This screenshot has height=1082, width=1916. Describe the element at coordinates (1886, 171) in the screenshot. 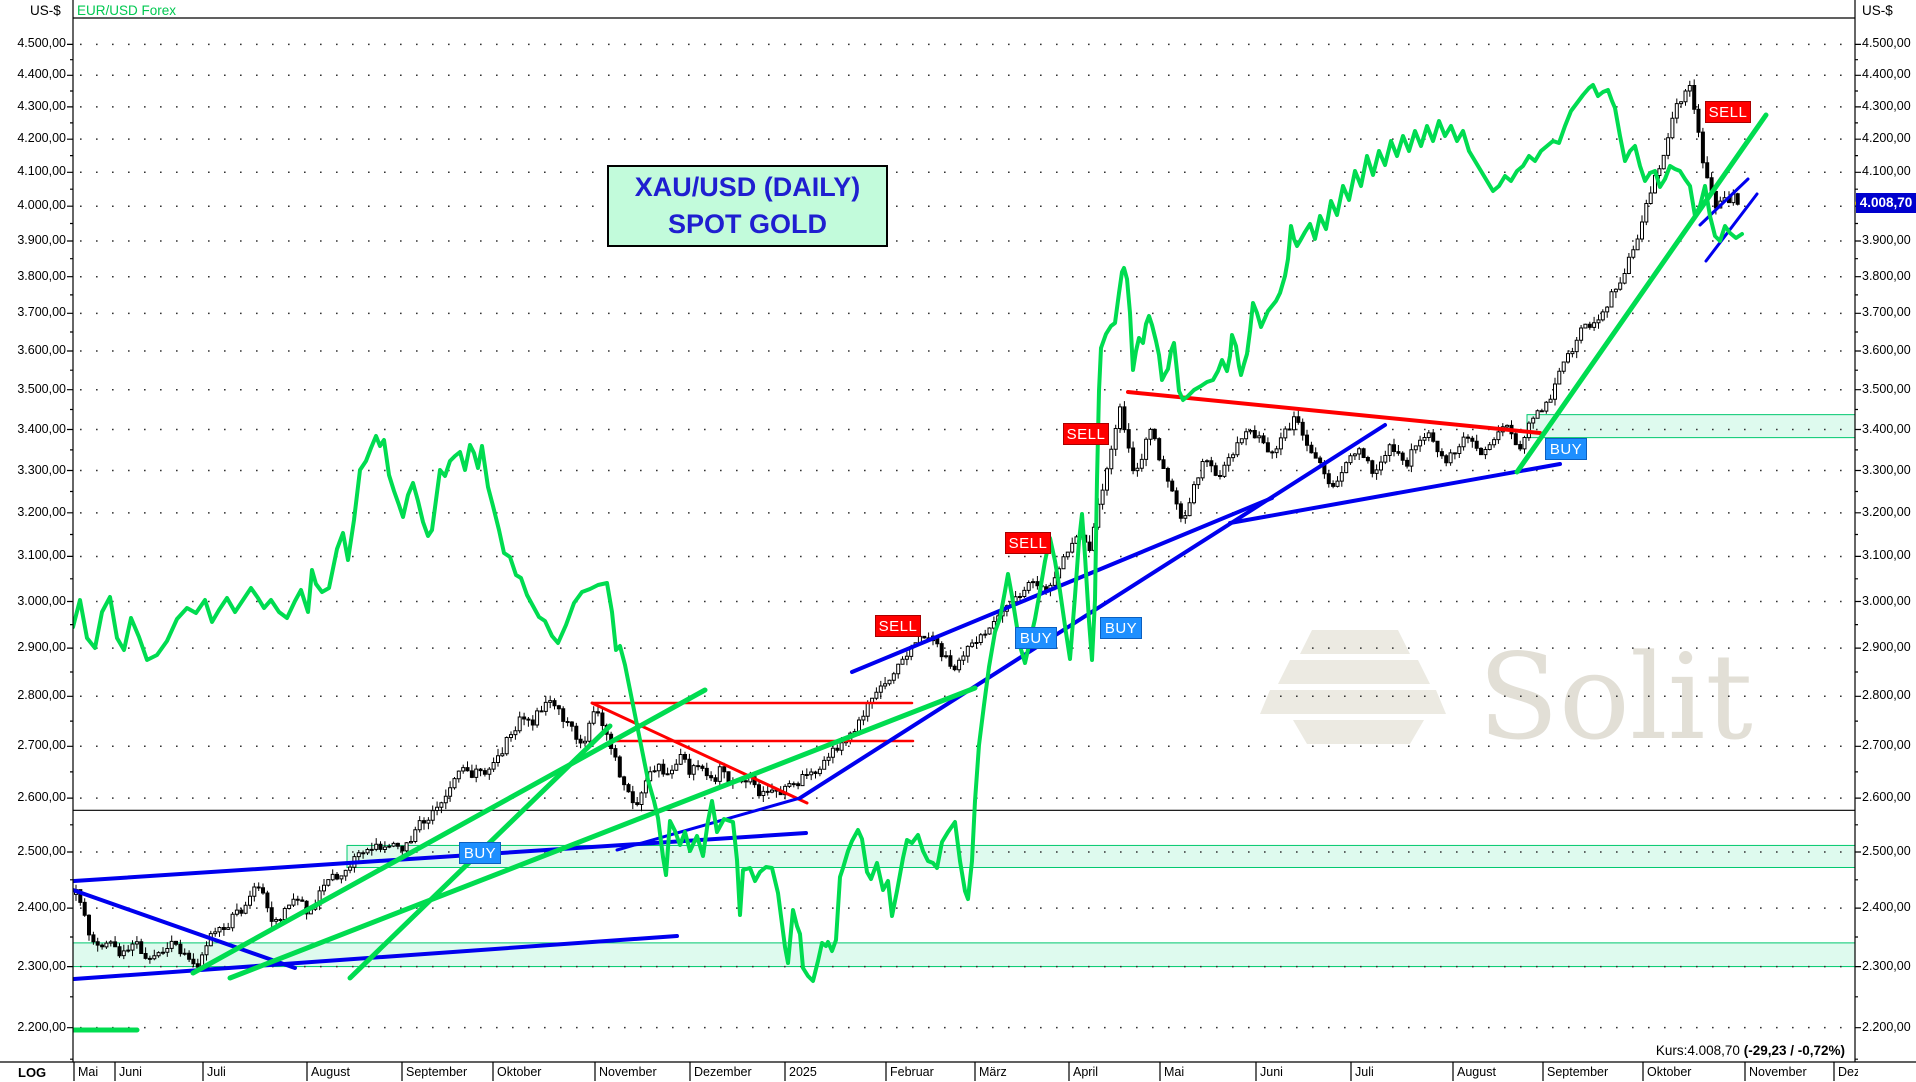

I see `price-axis-label-right: 4.100,00` at that location.